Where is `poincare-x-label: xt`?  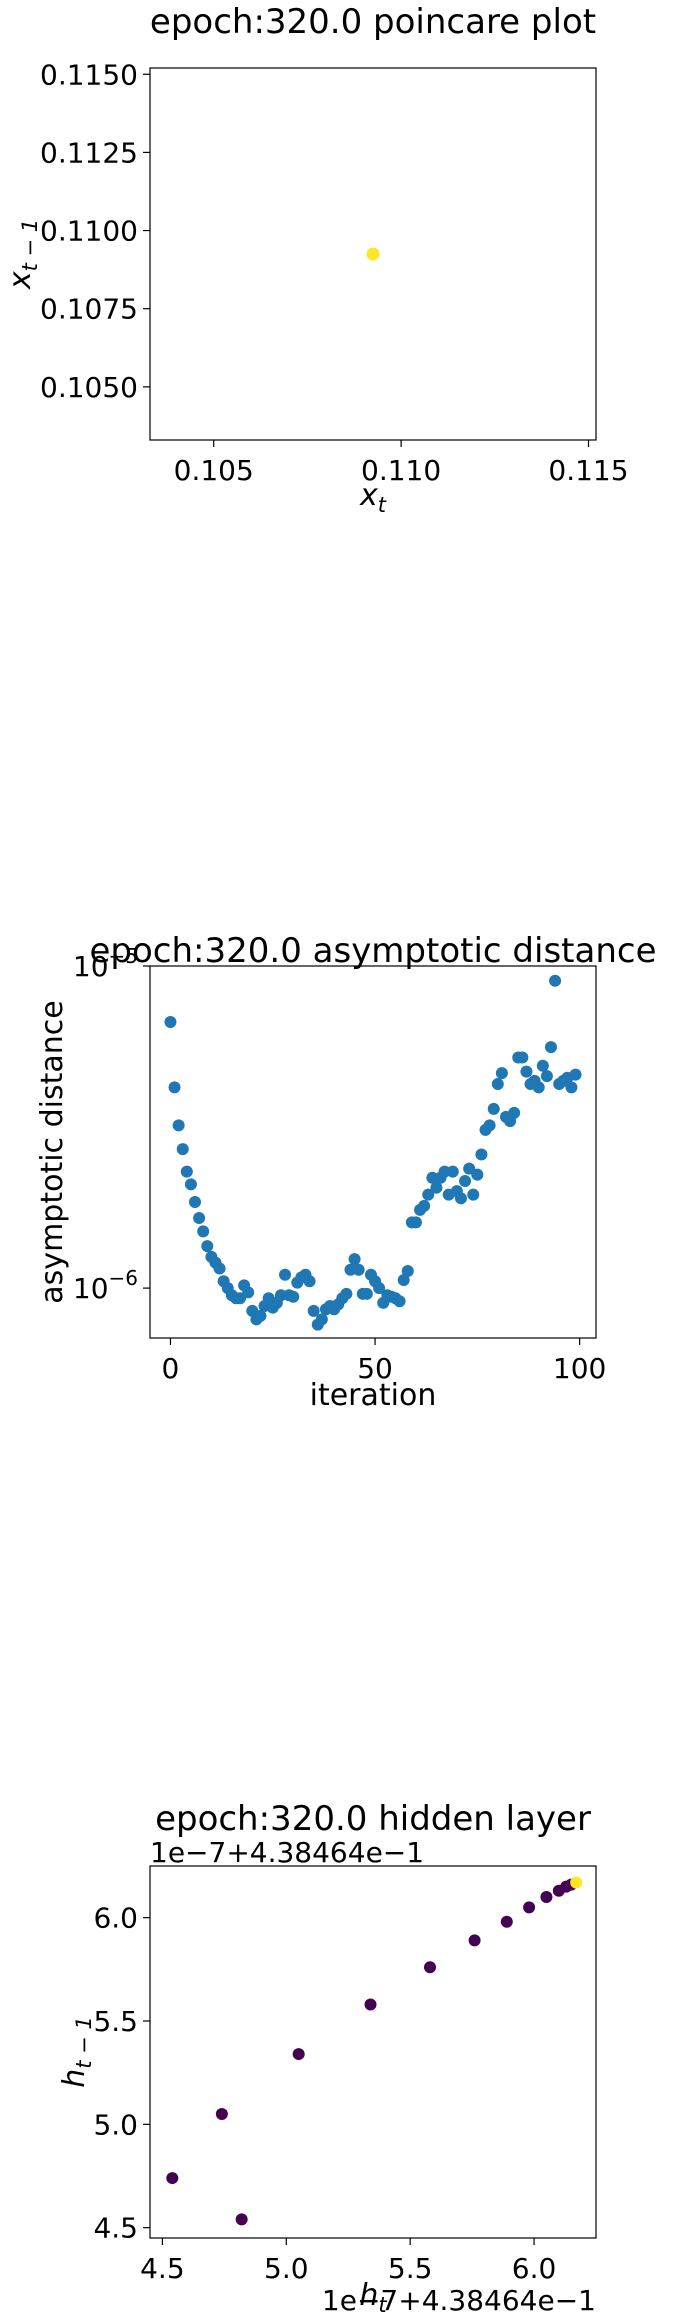
poincare-x-label: xt is located at coordinates (373, 497).